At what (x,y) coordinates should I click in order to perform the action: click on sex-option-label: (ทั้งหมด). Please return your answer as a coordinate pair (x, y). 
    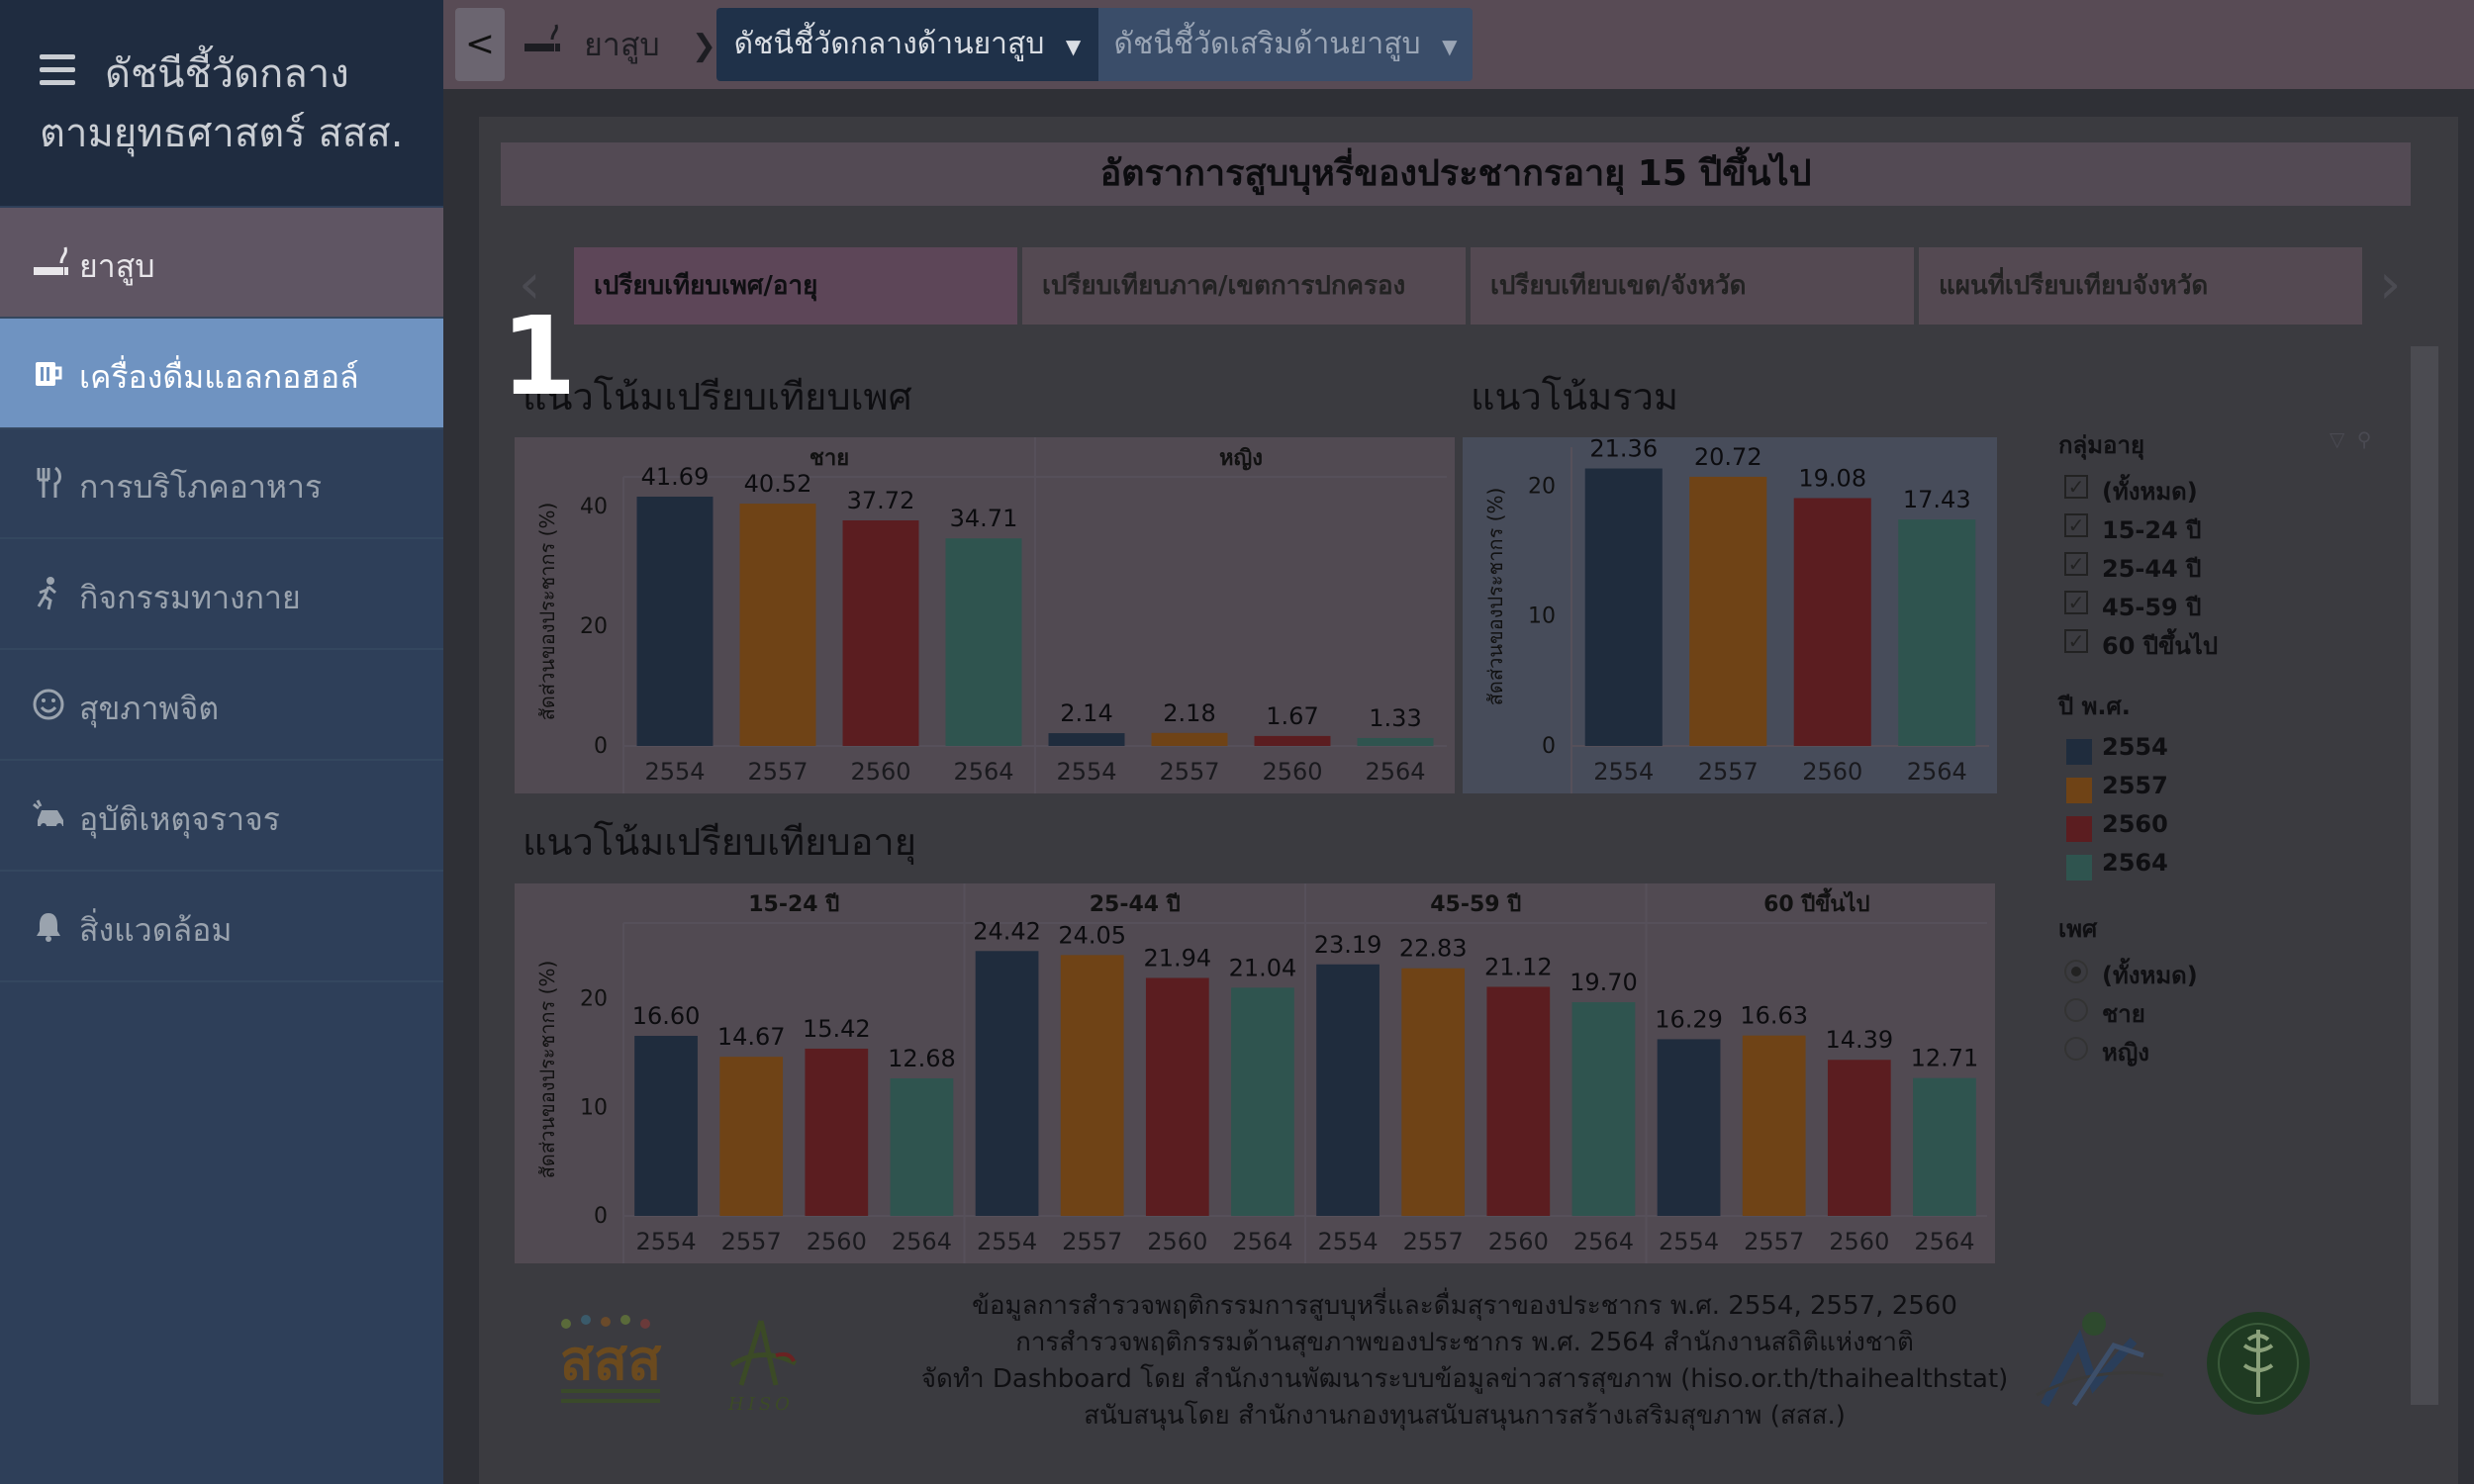
    Looking at the image, I should click on (2150, 975).